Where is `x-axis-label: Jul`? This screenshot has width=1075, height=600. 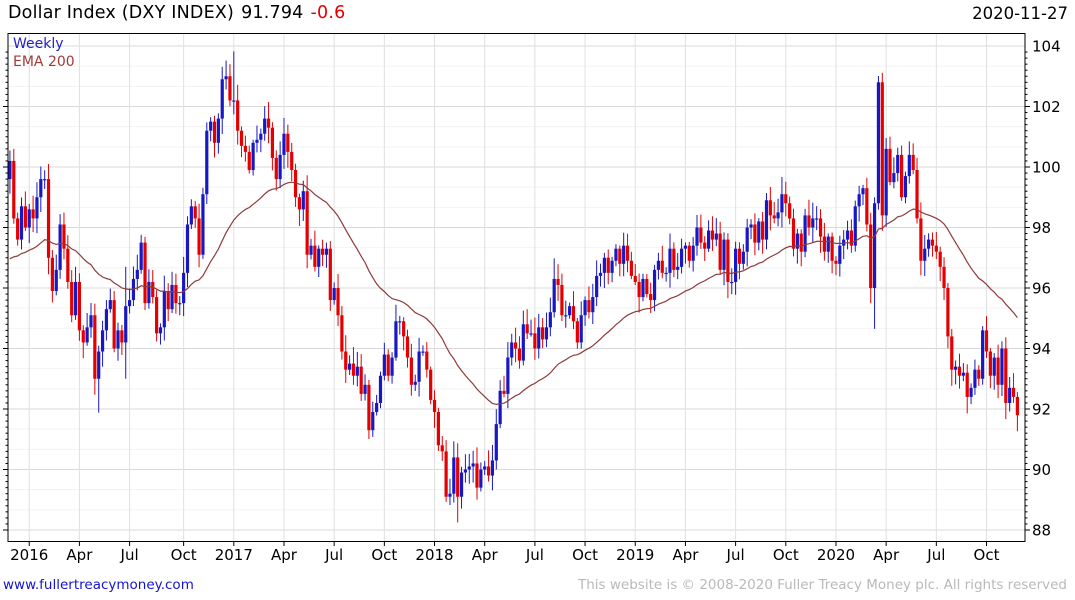
x-axis-label: Jul is located at coordinates (333, 555).